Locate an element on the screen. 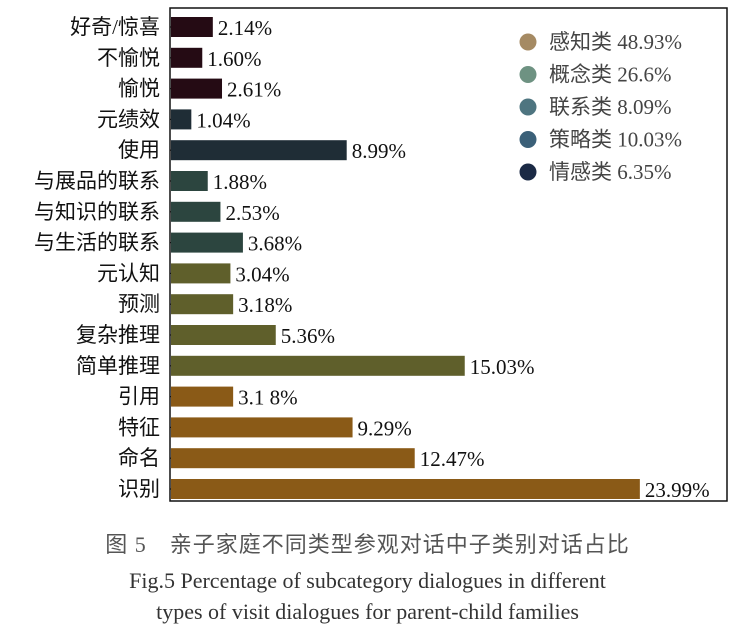 The height and width of the screenshot is (639, 735). legend-label: 策略类 10.03% is located at coordinates (615, 140).